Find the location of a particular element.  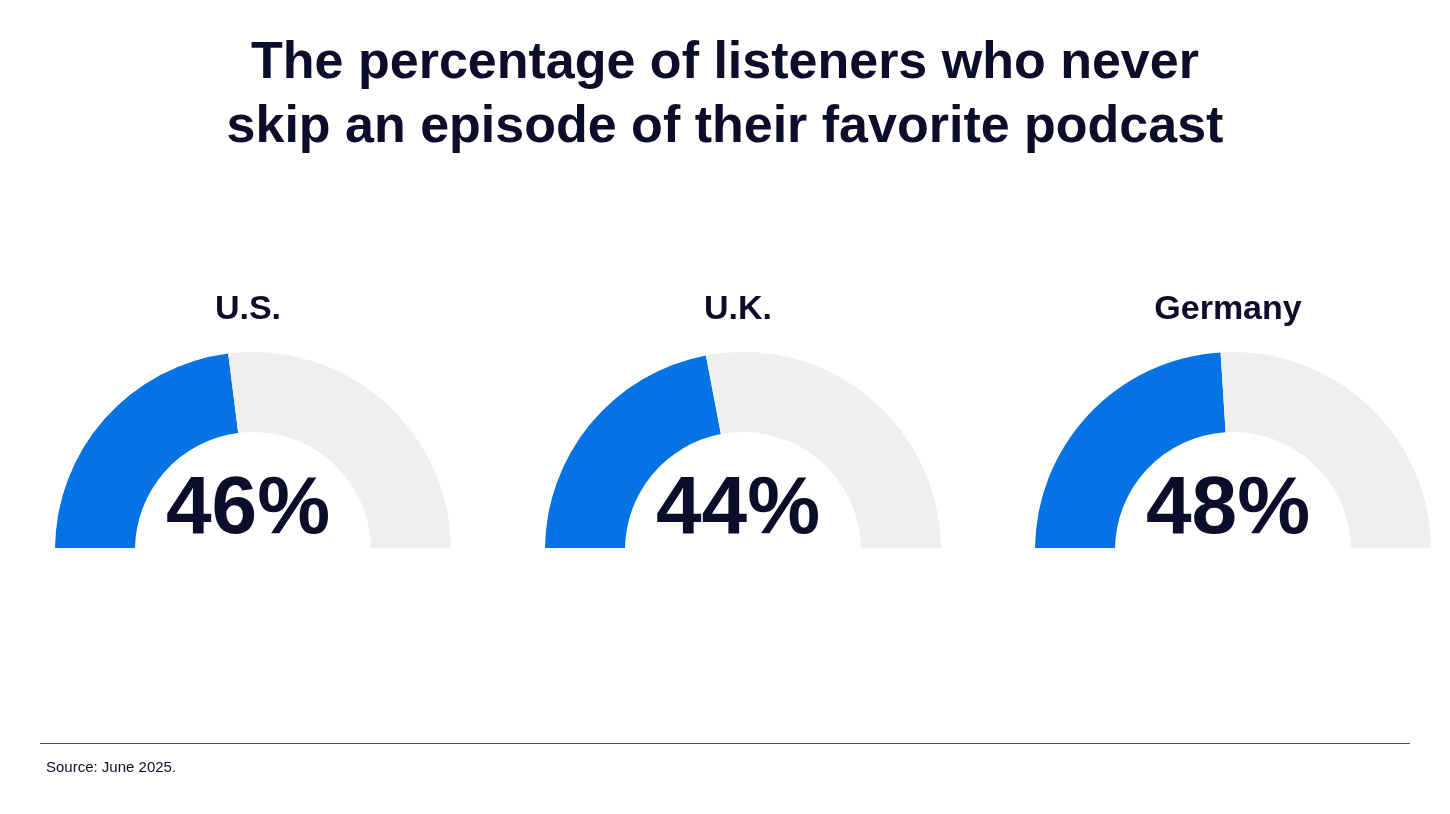

chart-subtitle: U.S. is located at coordinates (248, 307).